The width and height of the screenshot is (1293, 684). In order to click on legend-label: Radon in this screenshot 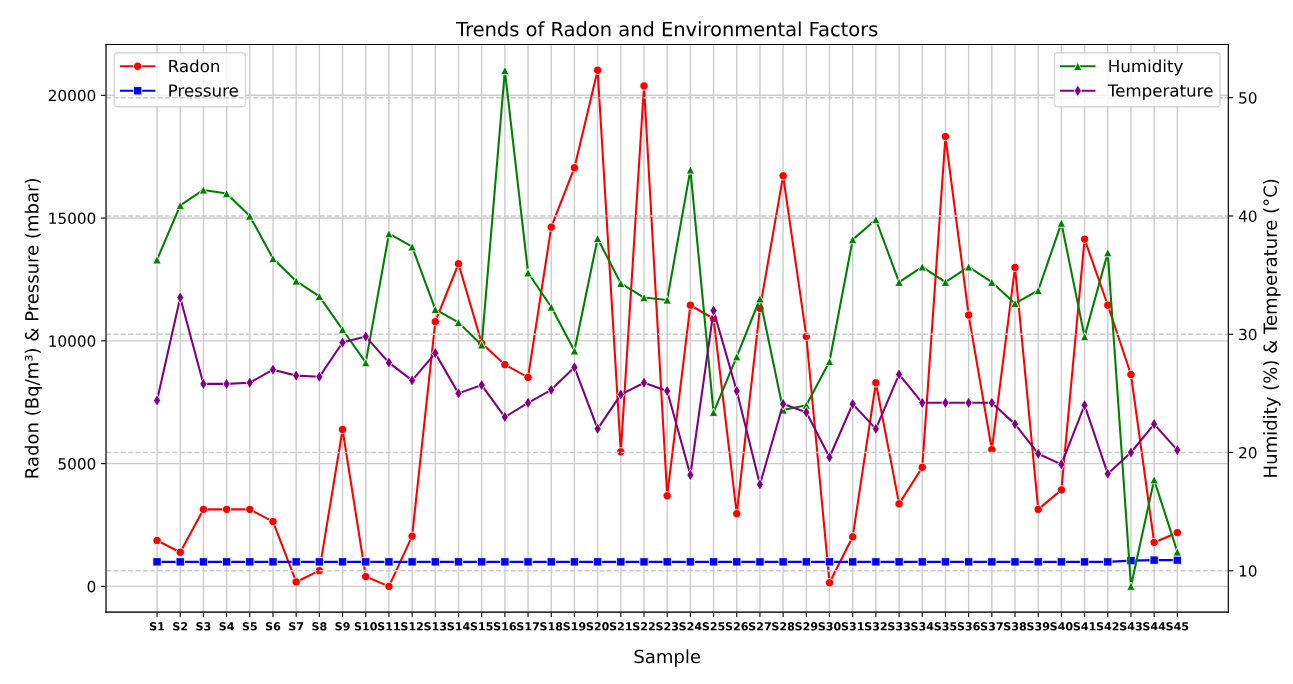, I will do `click(194, 66)`.